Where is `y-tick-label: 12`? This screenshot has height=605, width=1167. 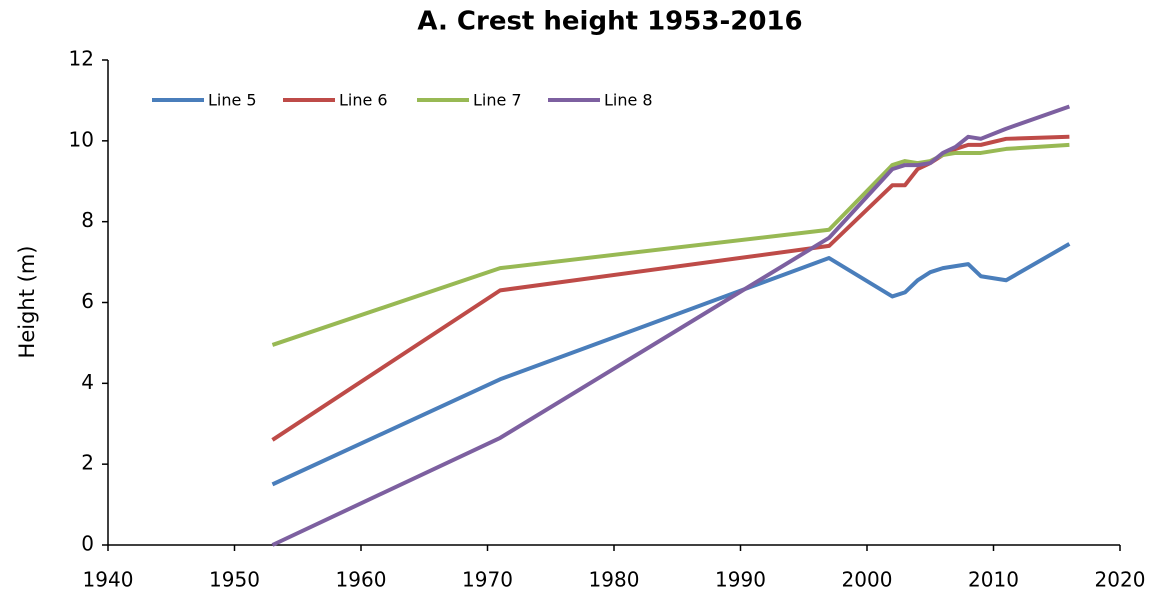
y-tick-label: 12 is located at coordinates (81, 59).